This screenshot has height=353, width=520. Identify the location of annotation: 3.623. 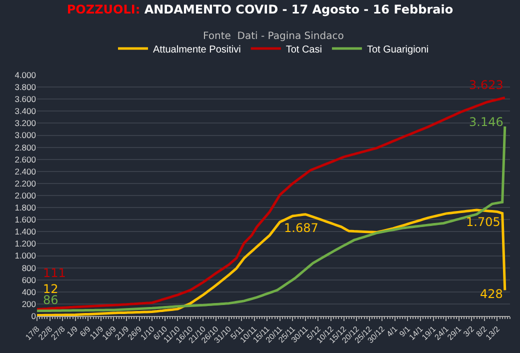
(486, 85).